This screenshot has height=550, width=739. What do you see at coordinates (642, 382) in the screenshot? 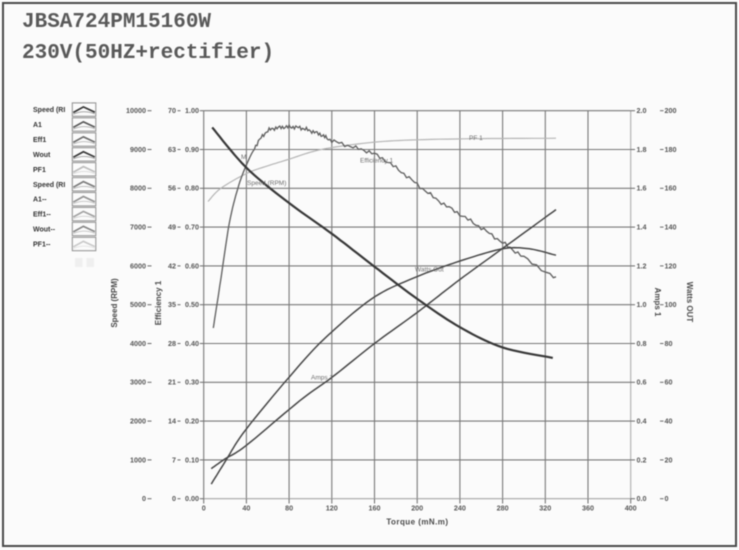
I see `svg-text: 0.6` at bounding box center [642, 382].